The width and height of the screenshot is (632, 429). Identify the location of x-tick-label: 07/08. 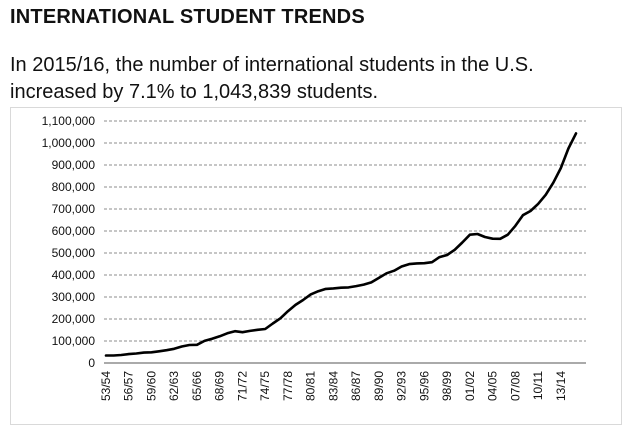
(515, 386).